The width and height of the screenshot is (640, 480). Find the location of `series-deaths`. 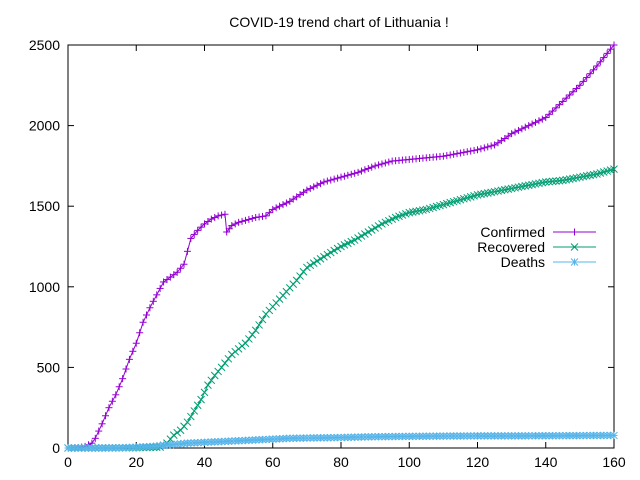

series-deaths is located at coordinates (341, 441).